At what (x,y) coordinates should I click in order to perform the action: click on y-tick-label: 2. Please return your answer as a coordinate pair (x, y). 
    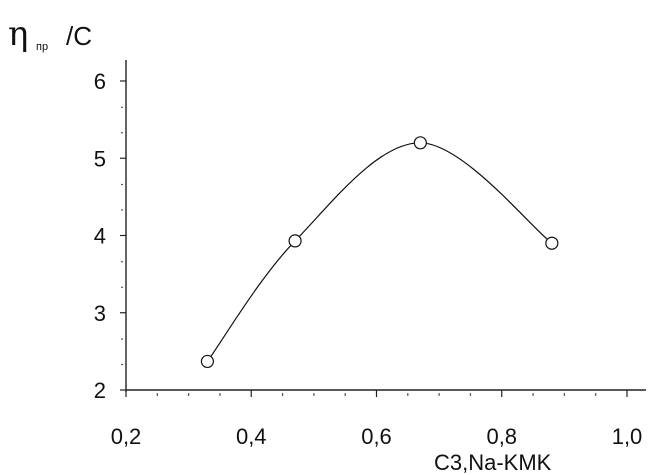
    Looking at the image, I should click on (100, 390).